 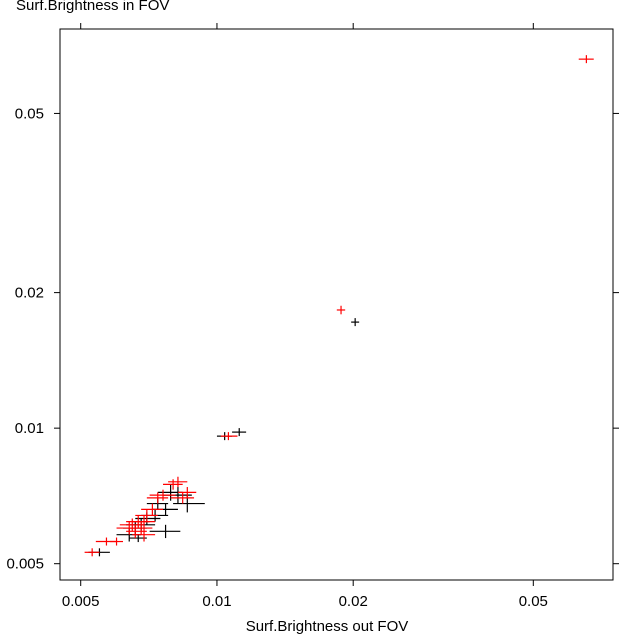 What do you see at coordinates (327, 626) in the screenshot?
I see `x-axis-label: Surf.Brightness out FOV` at bounding box center [327, 626].